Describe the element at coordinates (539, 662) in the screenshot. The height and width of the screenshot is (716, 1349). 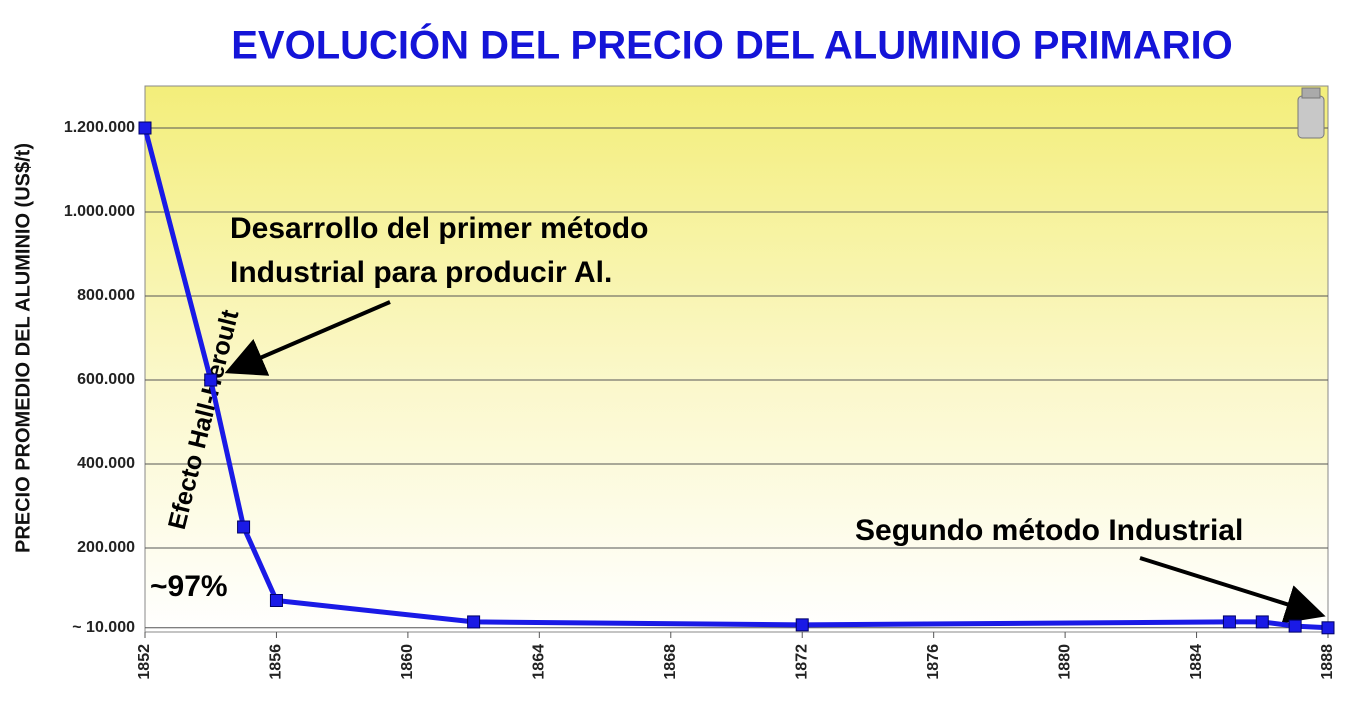
I see `x-tick-label: 1864` at that location.